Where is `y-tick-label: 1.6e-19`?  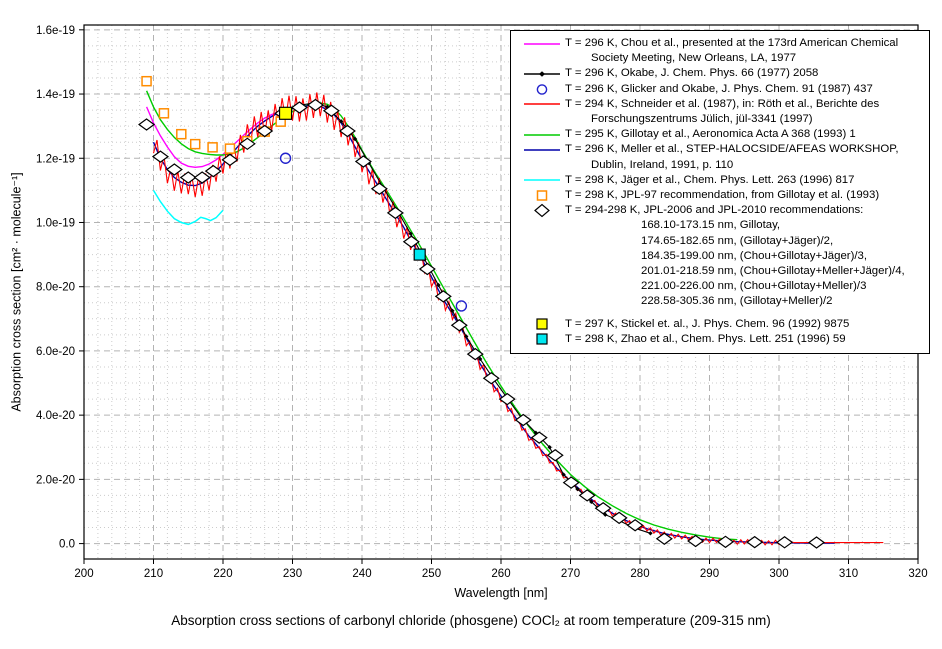
y-tick-label: 1.6e-19 is located at coordinates (55, 31).